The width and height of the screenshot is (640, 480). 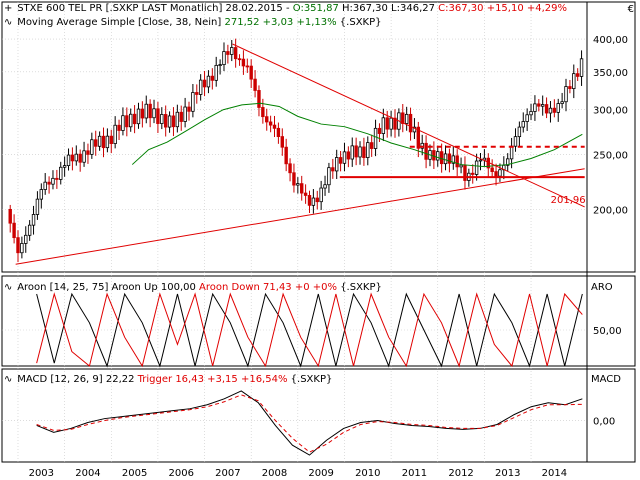 I want to click on y-tick-label: 350,00, so click(x=610, y=73).